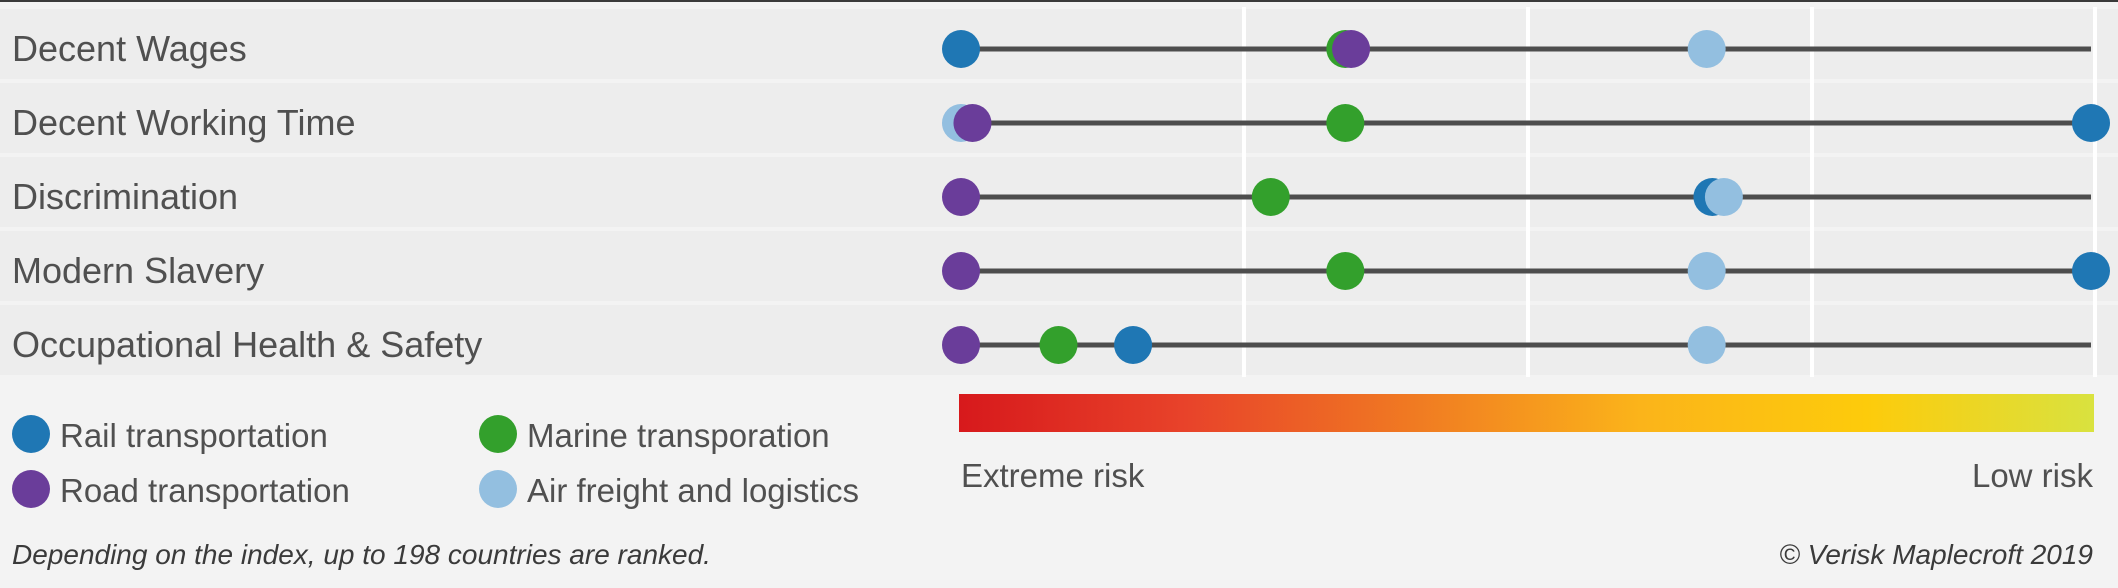  What do you see at coordinates (129, 48) in the screenshot?
I see `row-label: Decent Wages` at bounding box center [129, 48].